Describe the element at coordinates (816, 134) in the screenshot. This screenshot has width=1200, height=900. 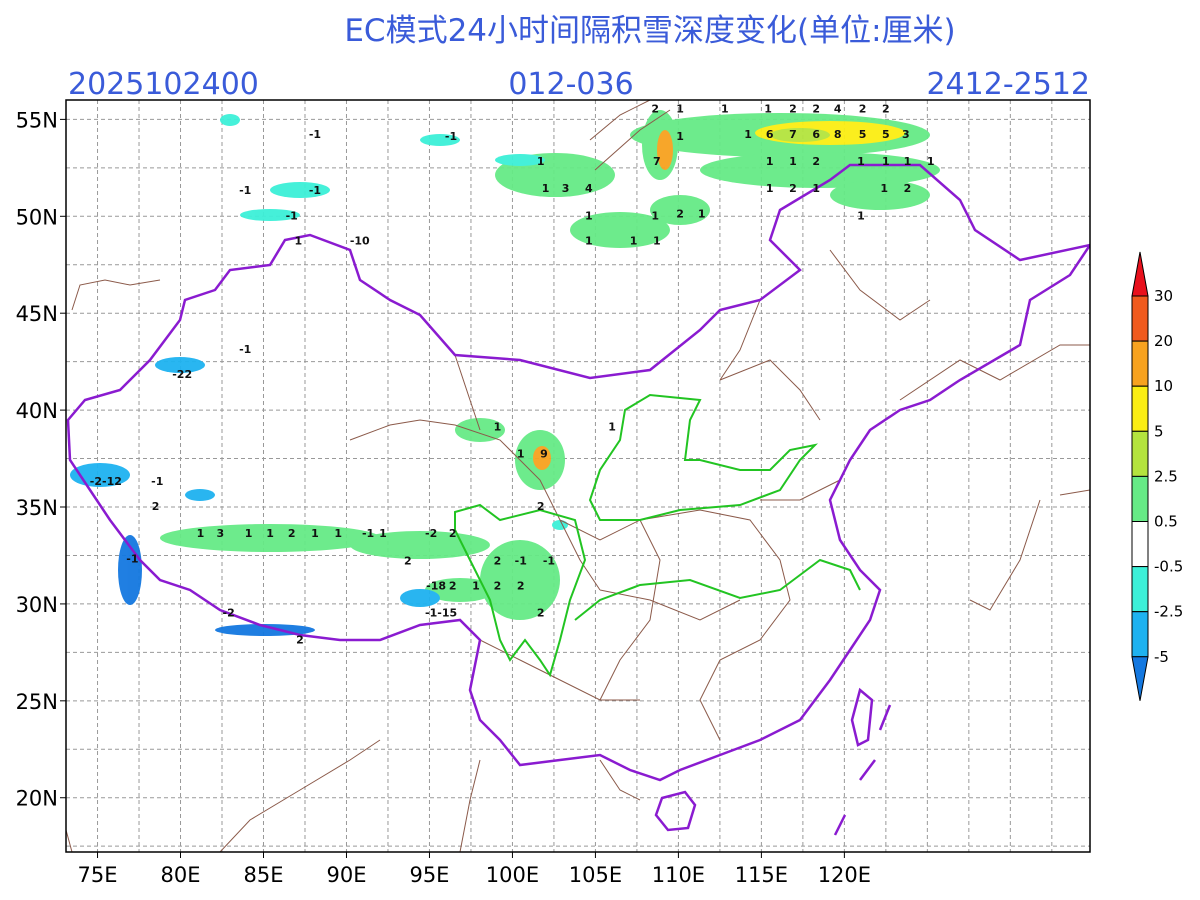
I see `contour-label: 6` at that location.